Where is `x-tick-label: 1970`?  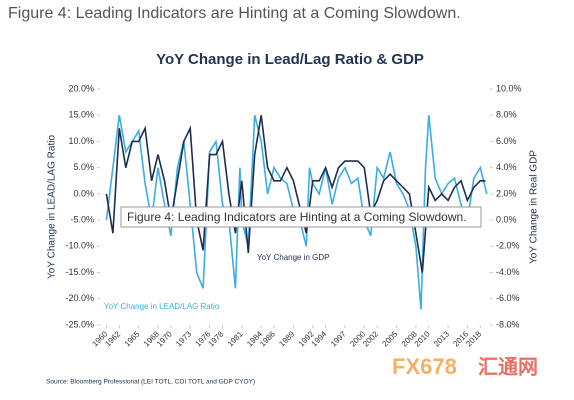 x-tick-label: 1970 is located at coordinates (164, 338).